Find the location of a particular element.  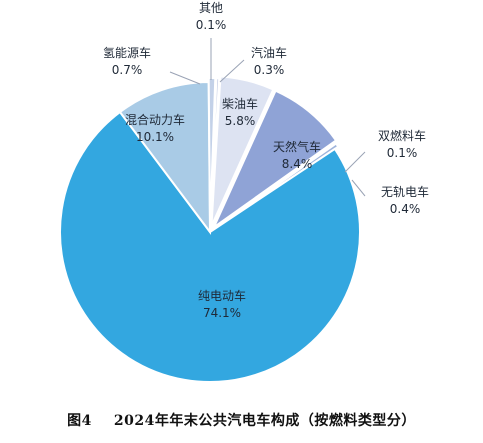

slice-name-label: 双燃料车 is located at coordinates (402, 135).